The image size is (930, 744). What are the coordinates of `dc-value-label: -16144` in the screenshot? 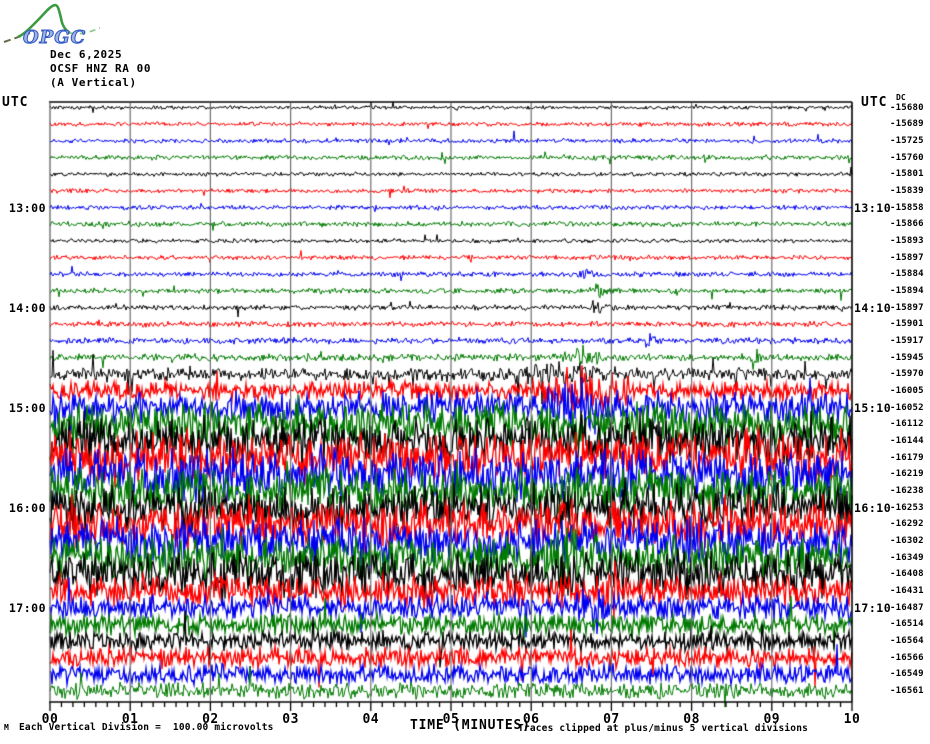 It's located at (907, 440).